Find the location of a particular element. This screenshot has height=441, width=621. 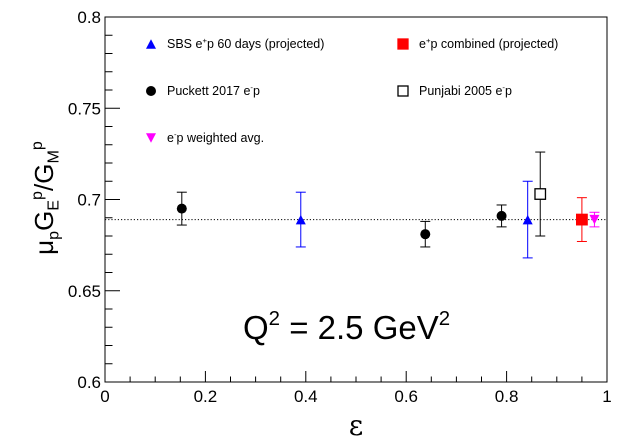

legend-label-part: Punjabi 2005 e is located at coordinates (460, 91).